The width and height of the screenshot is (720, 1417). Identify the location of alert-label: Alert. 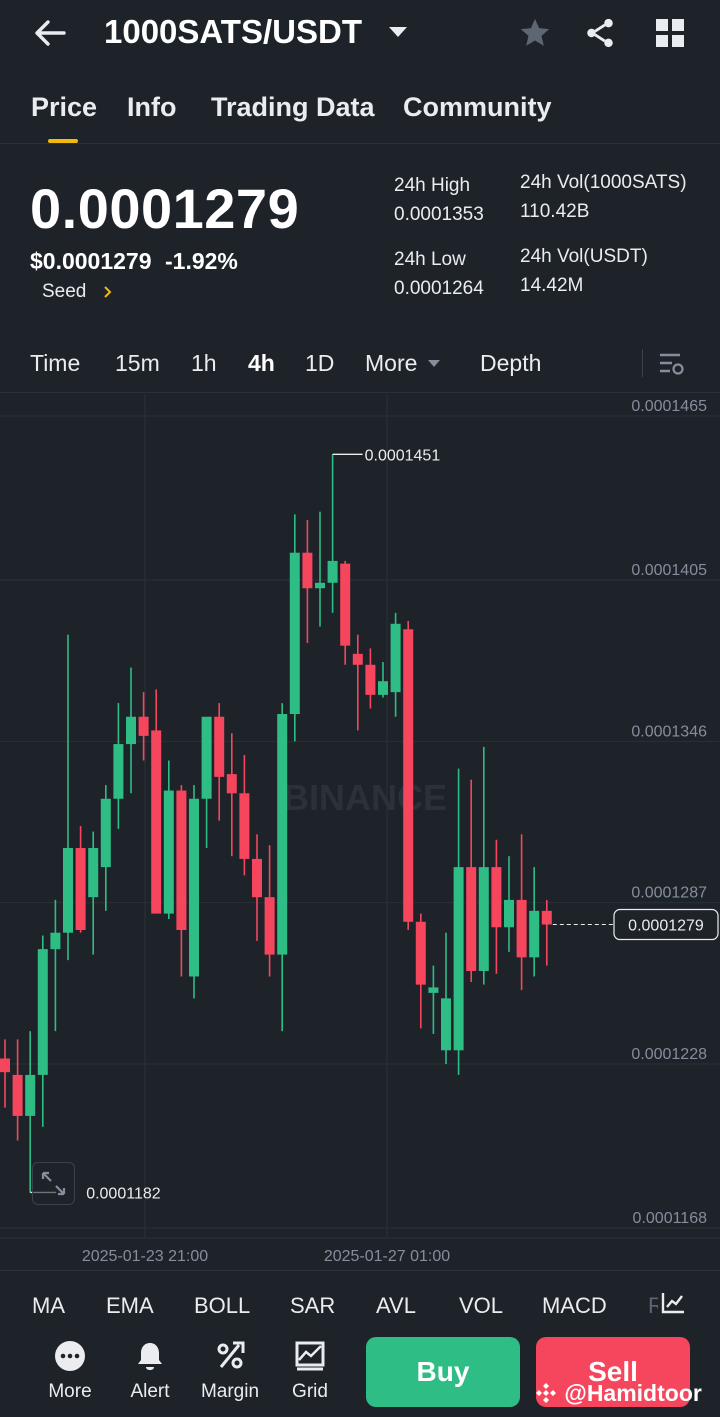
(150, 1391).